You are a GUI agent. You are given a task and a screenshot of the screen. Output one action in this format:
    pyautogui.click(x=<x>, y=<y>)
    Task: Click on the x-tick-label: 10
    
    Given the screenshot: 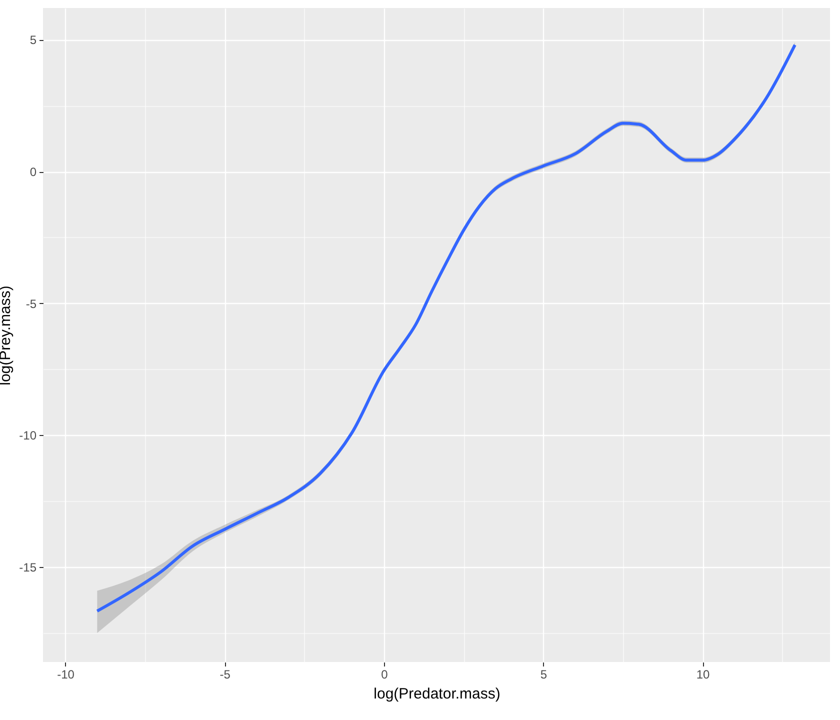 What is the action you would take?
    pyautogui.click(x=703, y=675)
    